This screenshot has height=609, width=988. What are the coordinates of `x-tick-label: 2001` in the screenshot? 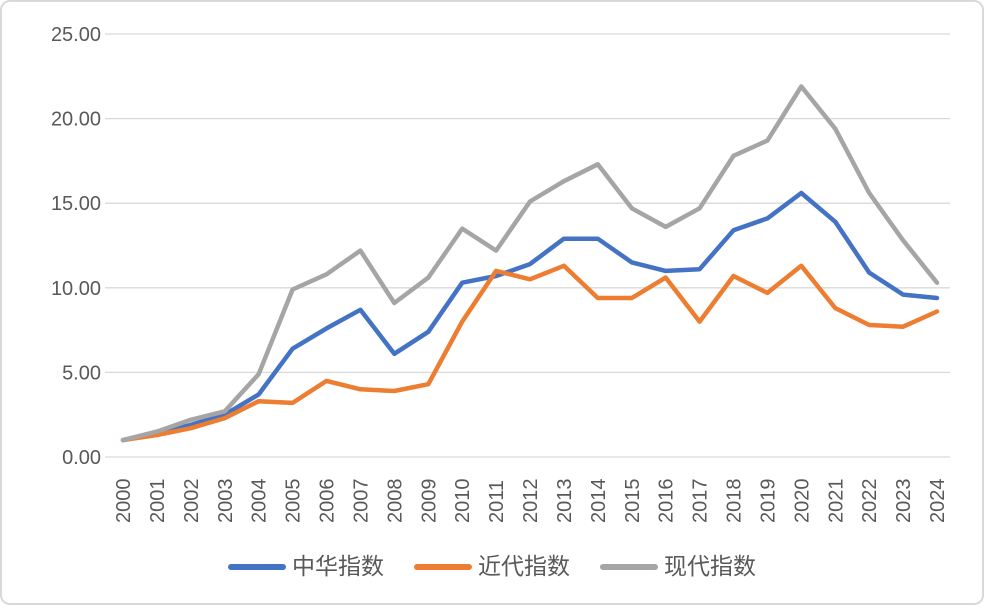 It's located at (158, 501).